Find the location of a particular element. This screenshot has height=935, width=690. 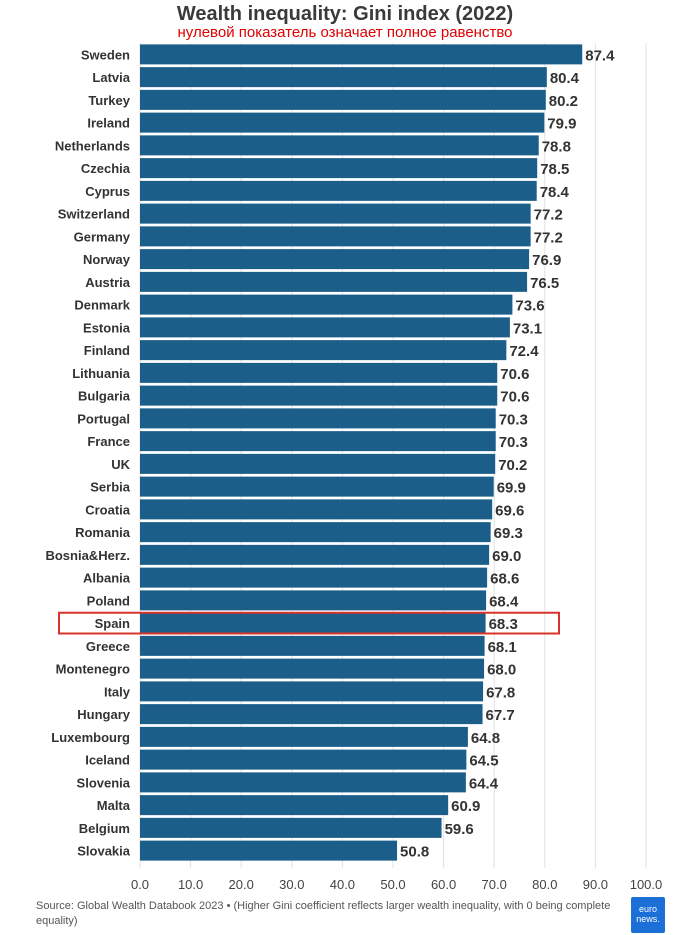

value-label: 67.7 is located at coordinates (500, 715).